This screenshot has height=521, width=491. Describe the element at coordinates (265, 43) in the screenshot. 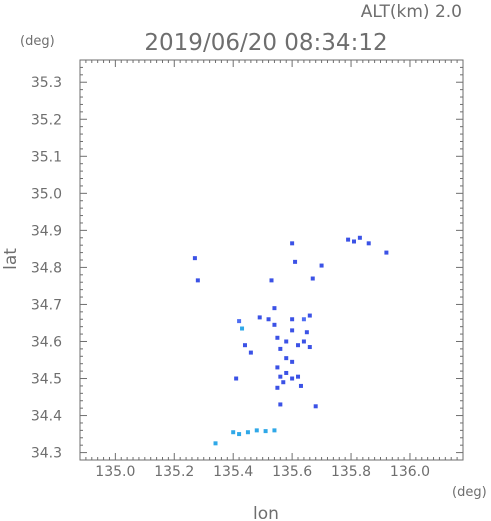

I see `chart-title: 2019/06/20 08:34:12` at that location.